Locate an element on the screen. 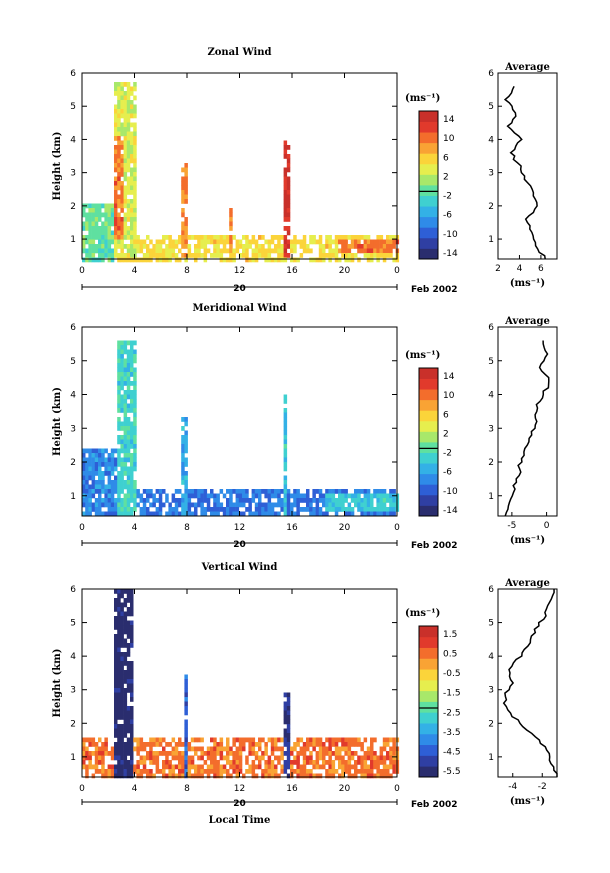 Image resolution: width=610 pixels, height=873 pixels. colorbar-unit: (ms⁻¹) is located at coordinates (422, 98).